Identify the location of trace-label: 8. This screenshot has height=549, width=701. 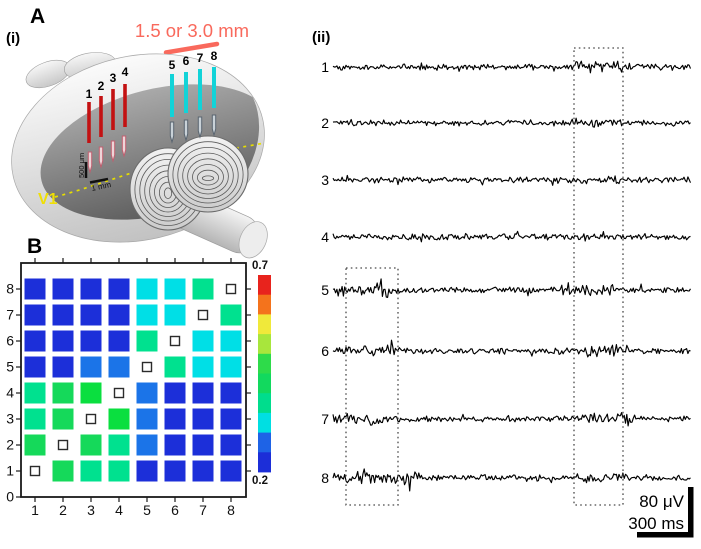
(325, 478).